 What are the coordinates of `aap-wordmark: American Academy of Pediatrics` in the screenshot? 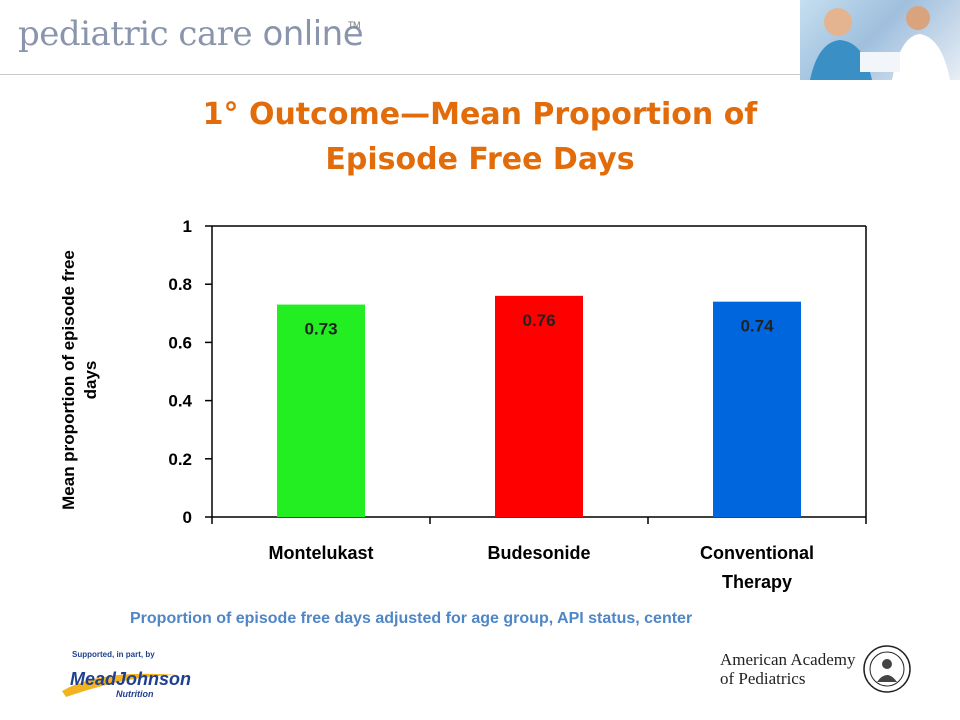 It's located at (787, 669).